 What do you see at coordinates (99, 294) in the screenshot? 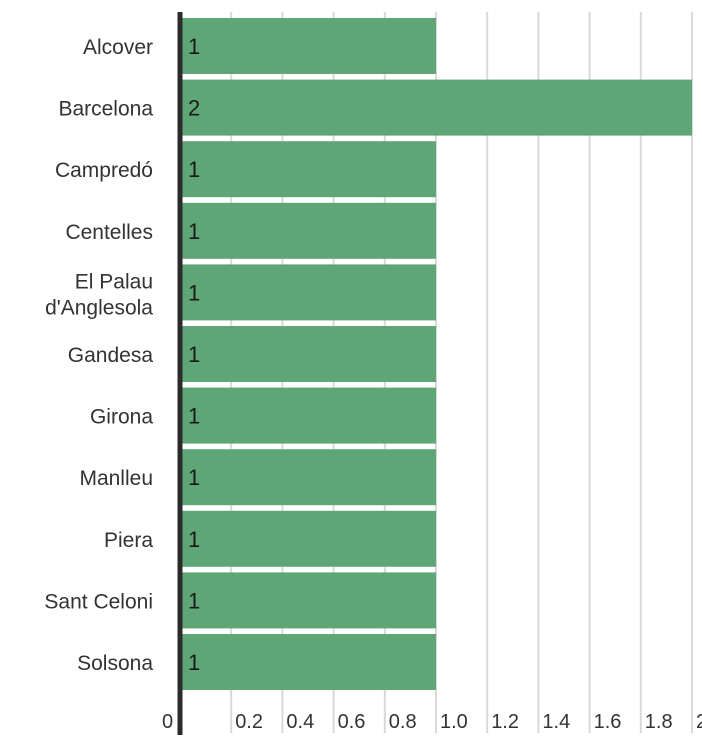
I see `category-label: El Palau d'Anglesola` at bounding box center [99, 294].